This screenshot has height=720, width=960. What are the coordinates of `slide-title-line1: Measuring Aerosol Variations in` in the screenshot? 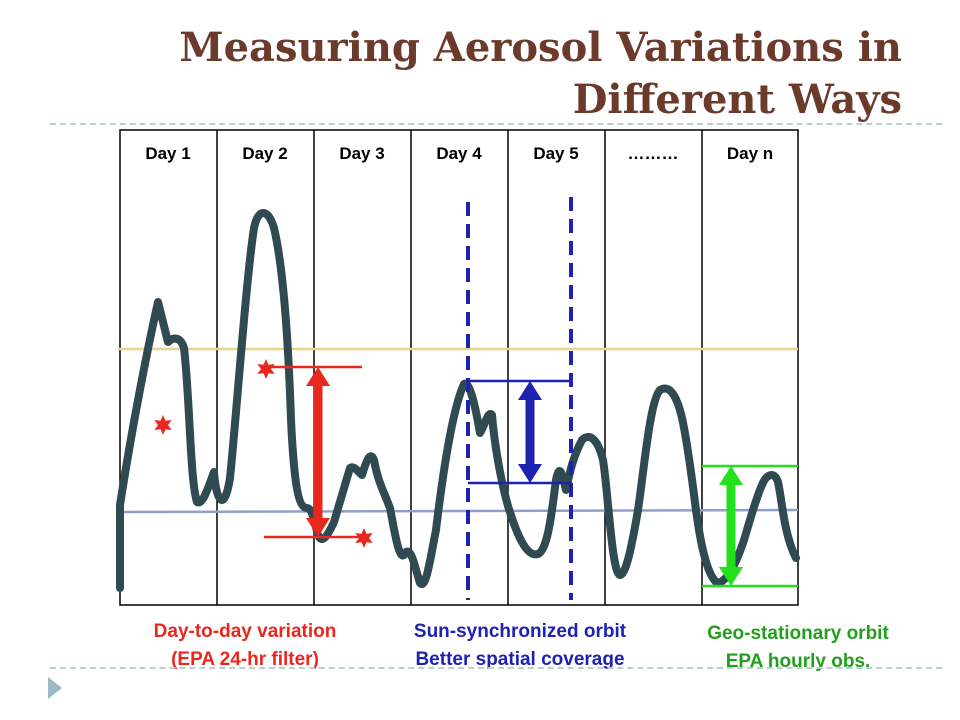 It's located at (540, 47).